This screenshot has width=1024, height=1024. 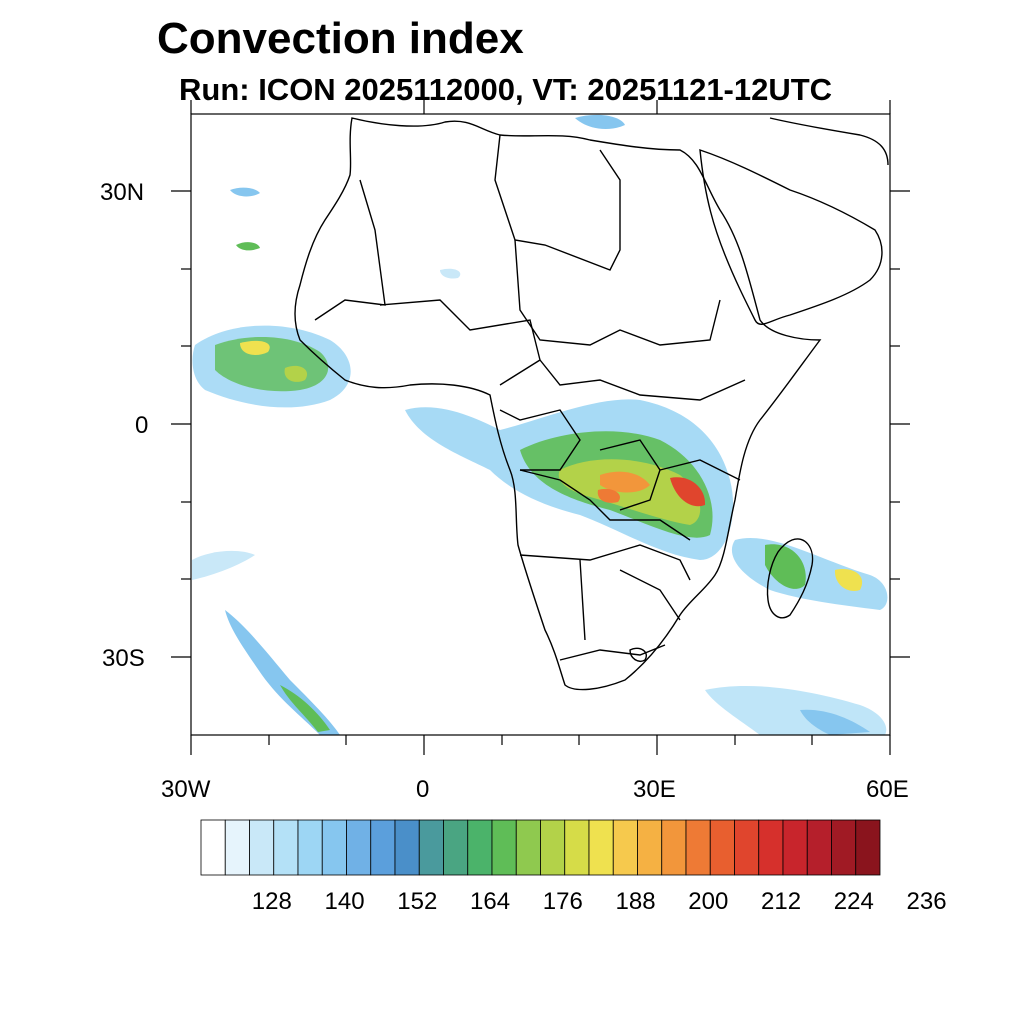 I want to click on arabian-peninsula, so click(x=791, y=236).